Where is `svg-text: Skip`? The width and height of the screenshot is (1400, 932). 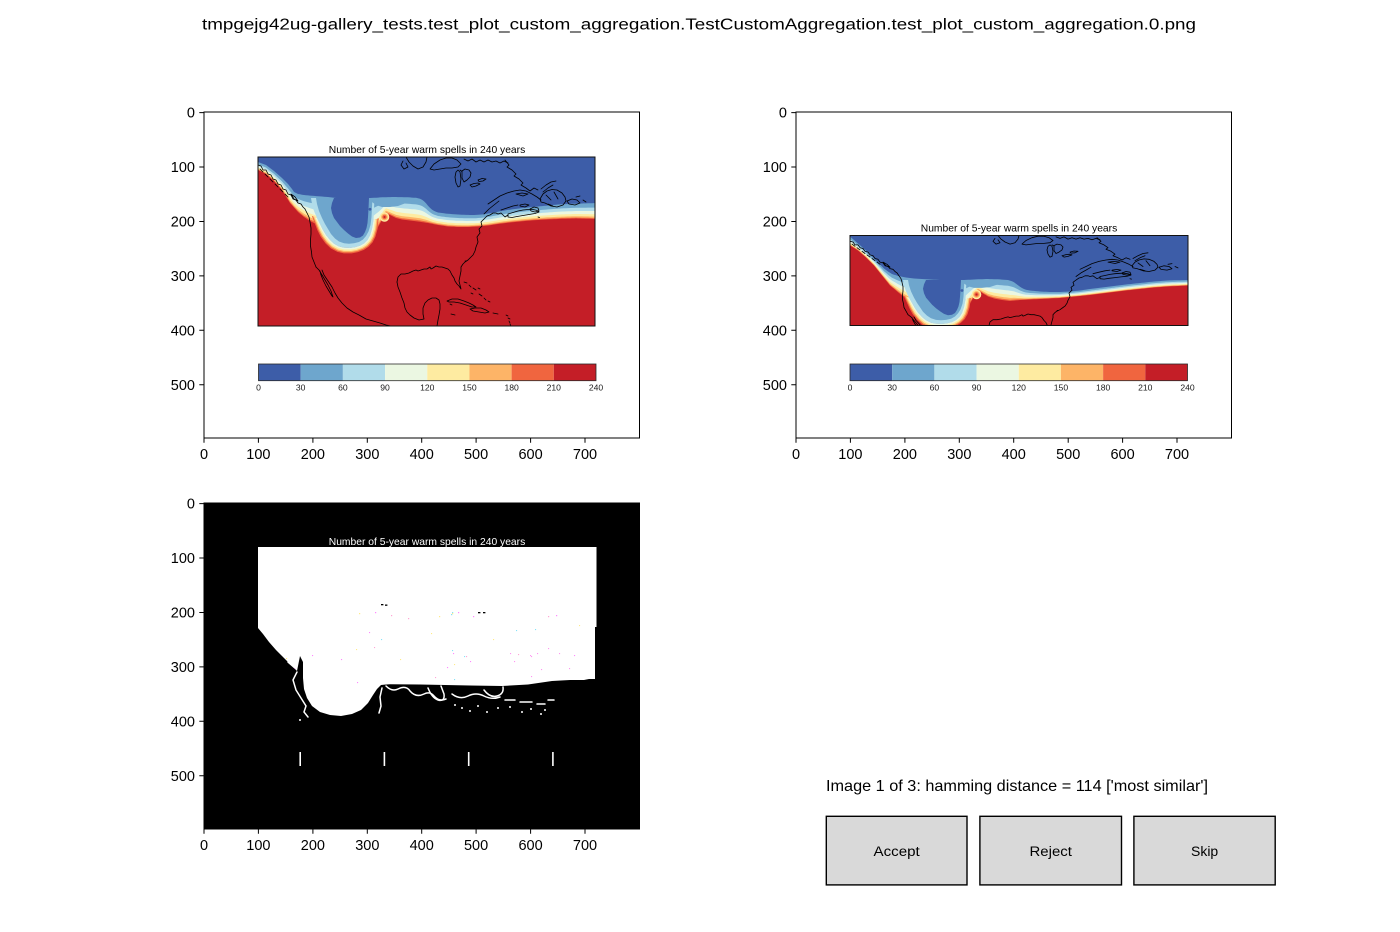 svg-text: Skip is located at coordinates (1204, 851).